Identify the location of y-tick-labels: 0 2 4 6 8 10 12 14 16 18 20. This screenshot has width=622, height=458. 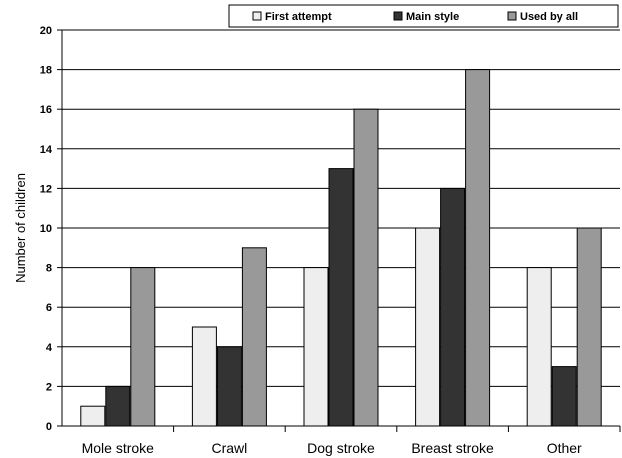
(46, 229).